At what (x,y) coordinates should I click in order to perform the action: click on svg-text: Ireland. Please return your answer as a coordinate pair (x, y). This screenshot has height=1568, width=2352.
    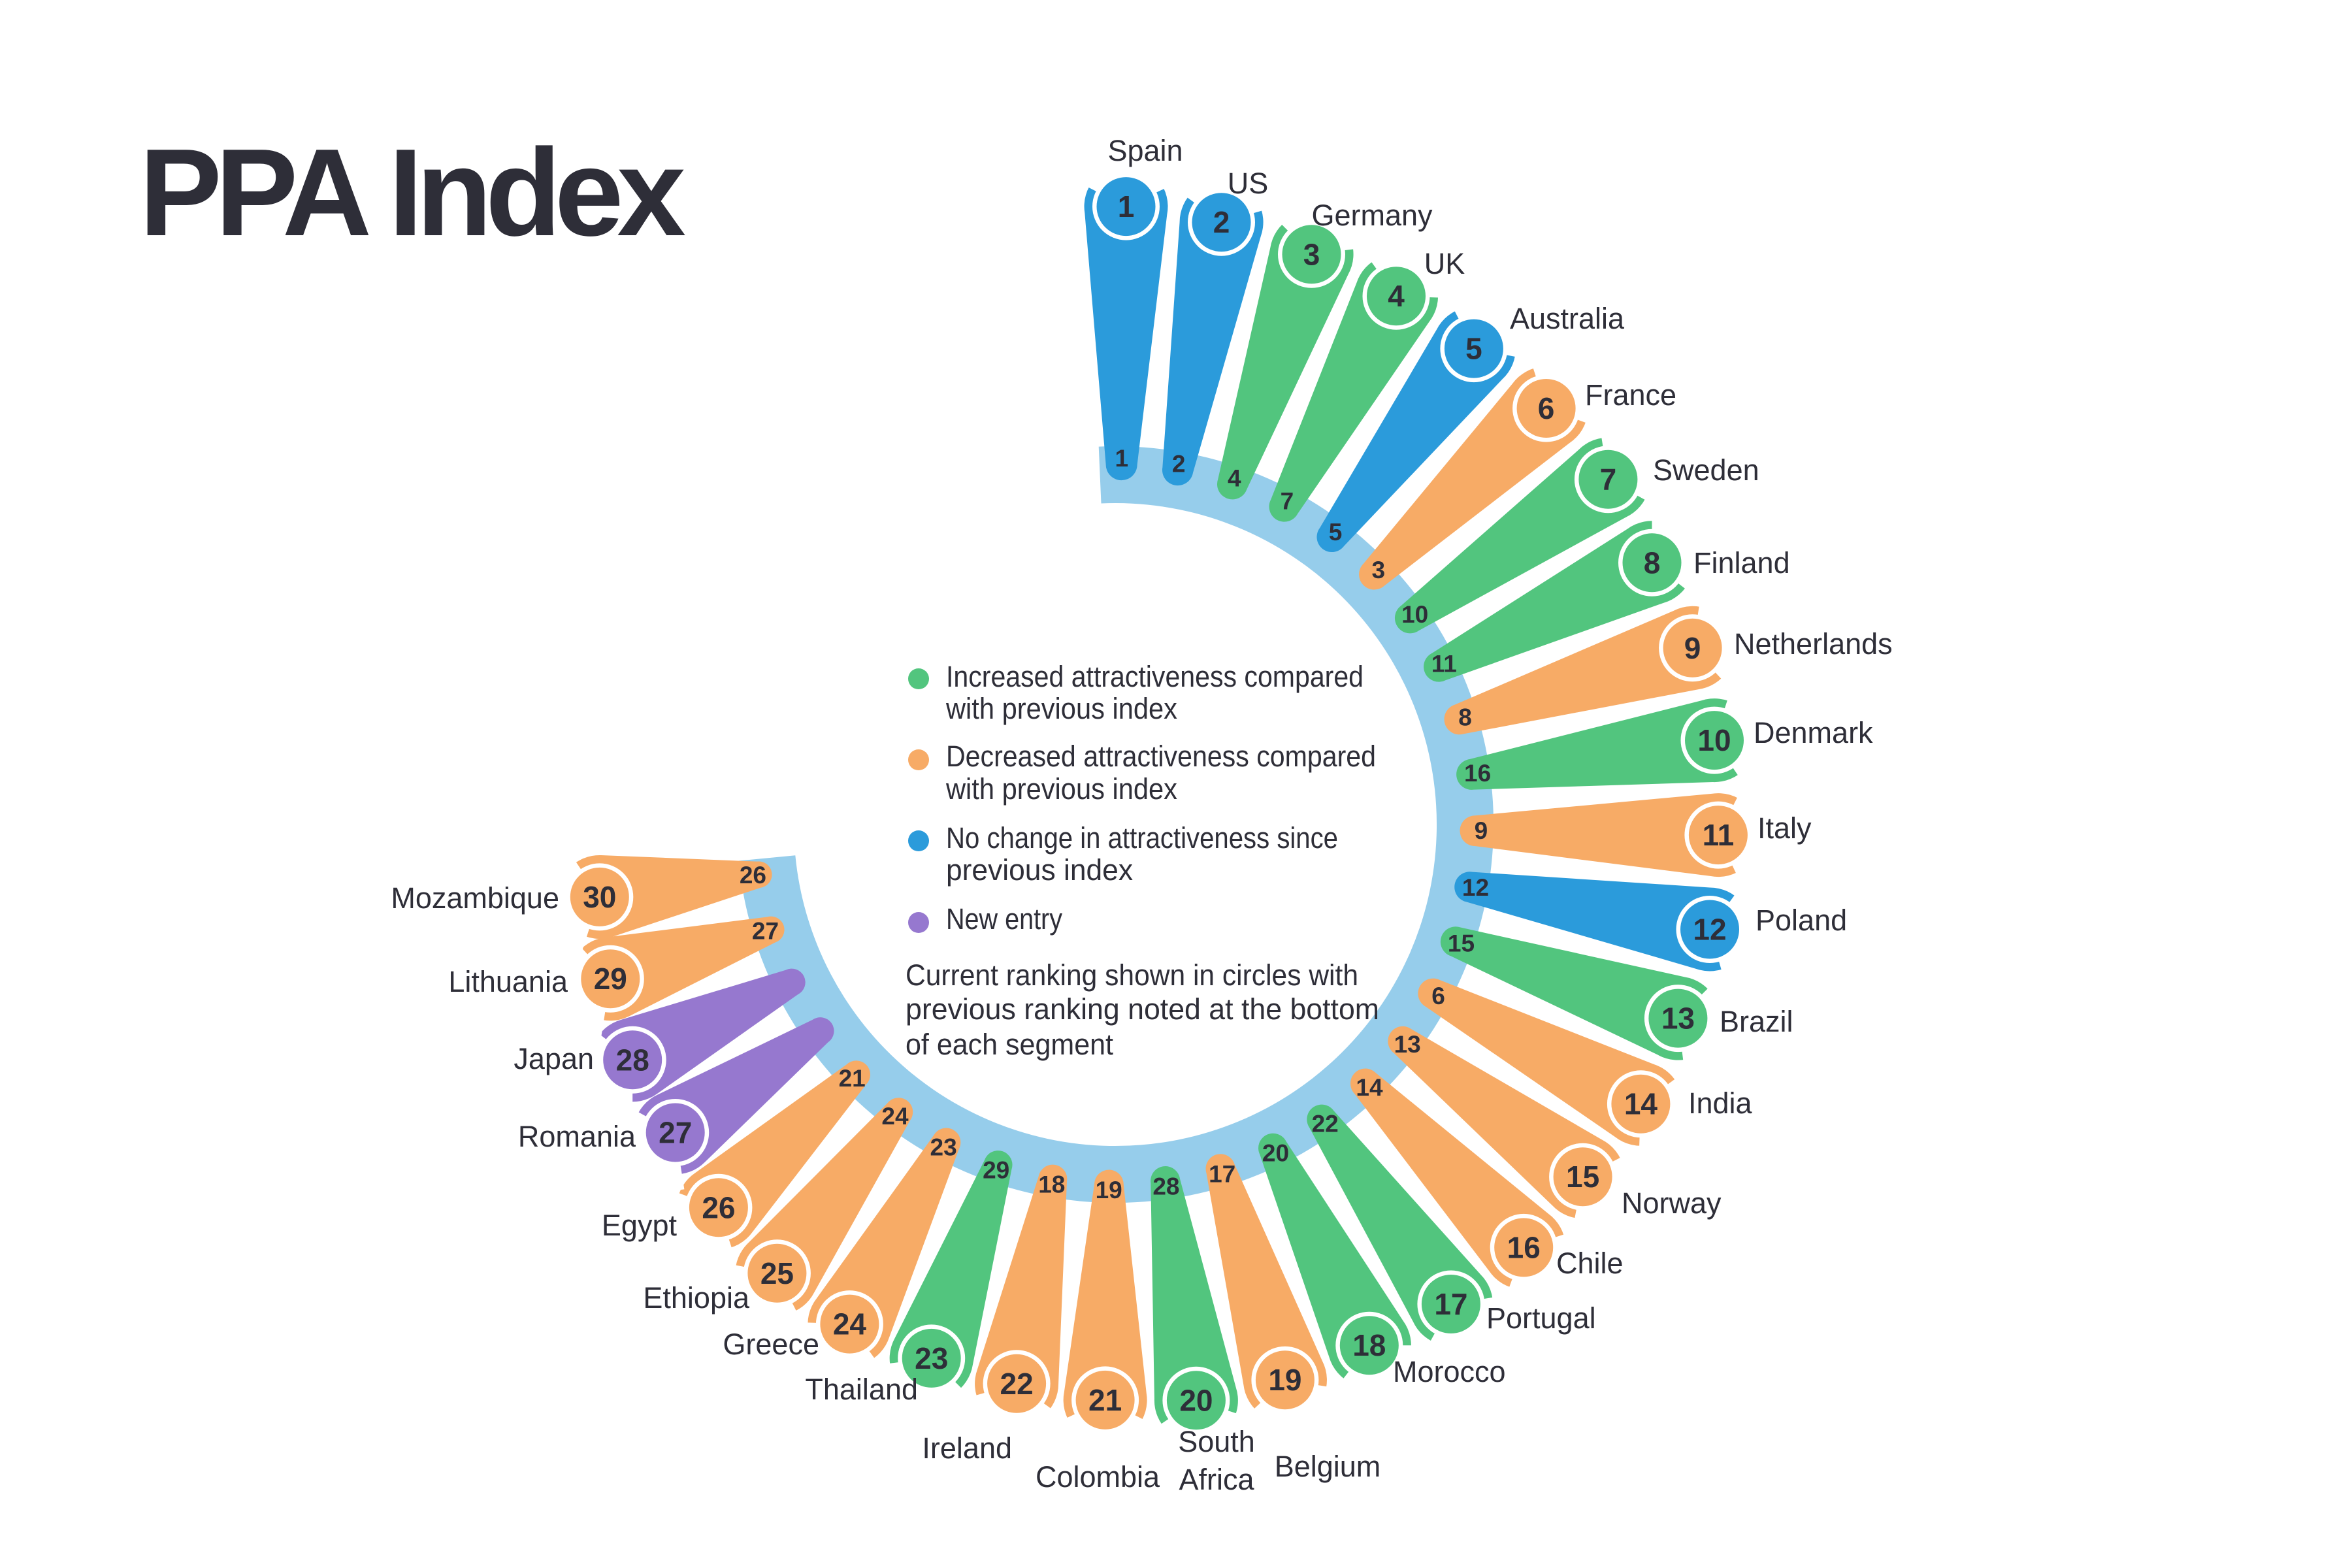
    Looking at the image, I should click on (967, 1448).